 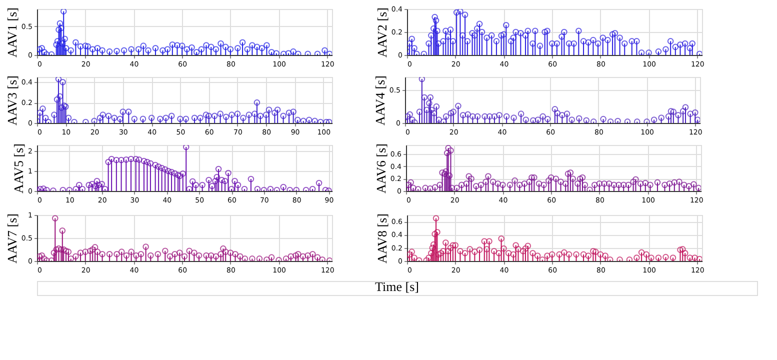 What do you see at coordinates (380, 101) in the screenshot?
I see `y-axis-title: AAV4 [s]` at bounding box center [380, 101].